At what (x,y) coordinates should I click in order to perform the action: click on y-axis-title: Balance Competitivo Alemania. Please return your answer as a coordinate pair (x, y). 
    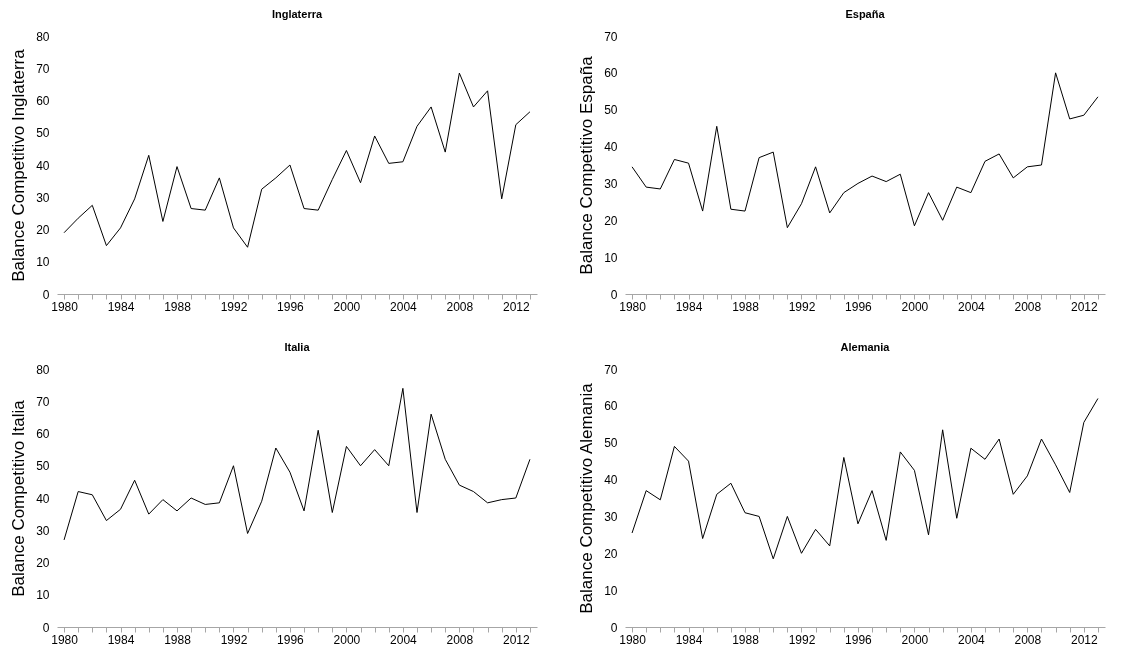
    Looking at the image, I should click on (587, 498).